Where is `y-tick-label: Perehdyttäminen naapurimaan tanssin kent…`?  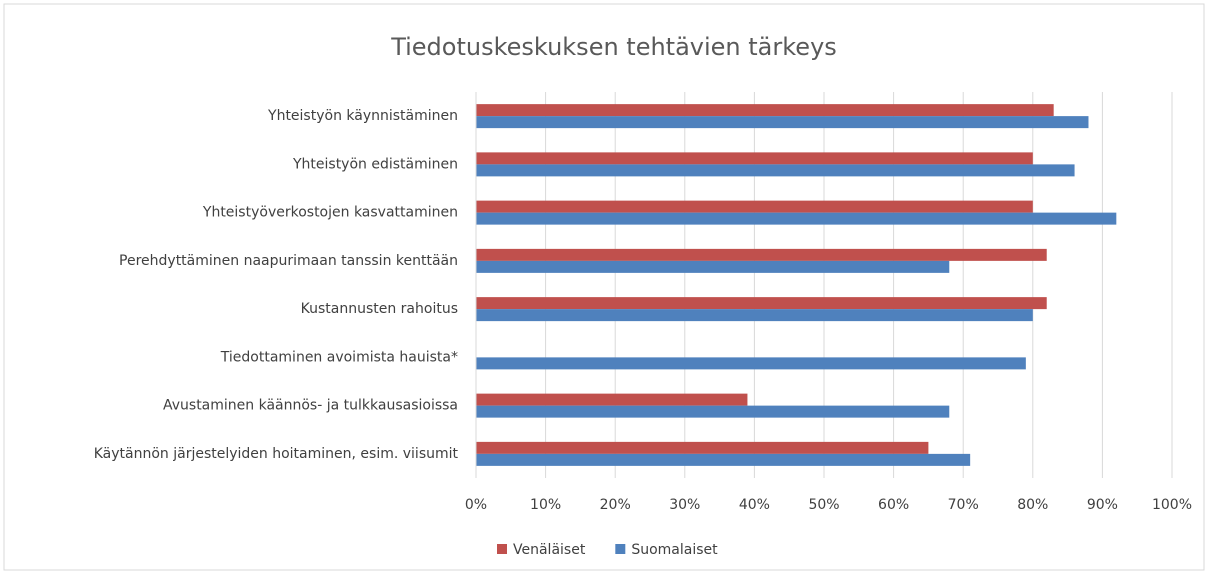 y-tick-label: Perehdyttäminen naapurimaan tanssin kent… is located at coordinates (288, 261).